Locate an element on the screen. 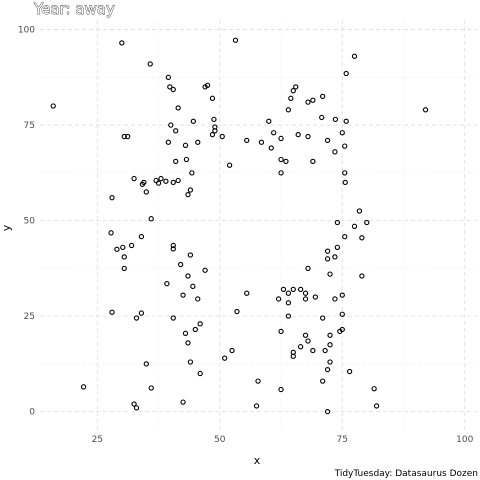 The image size is (480, 480). y-axis-label: y is located at coordinates (6, 227).